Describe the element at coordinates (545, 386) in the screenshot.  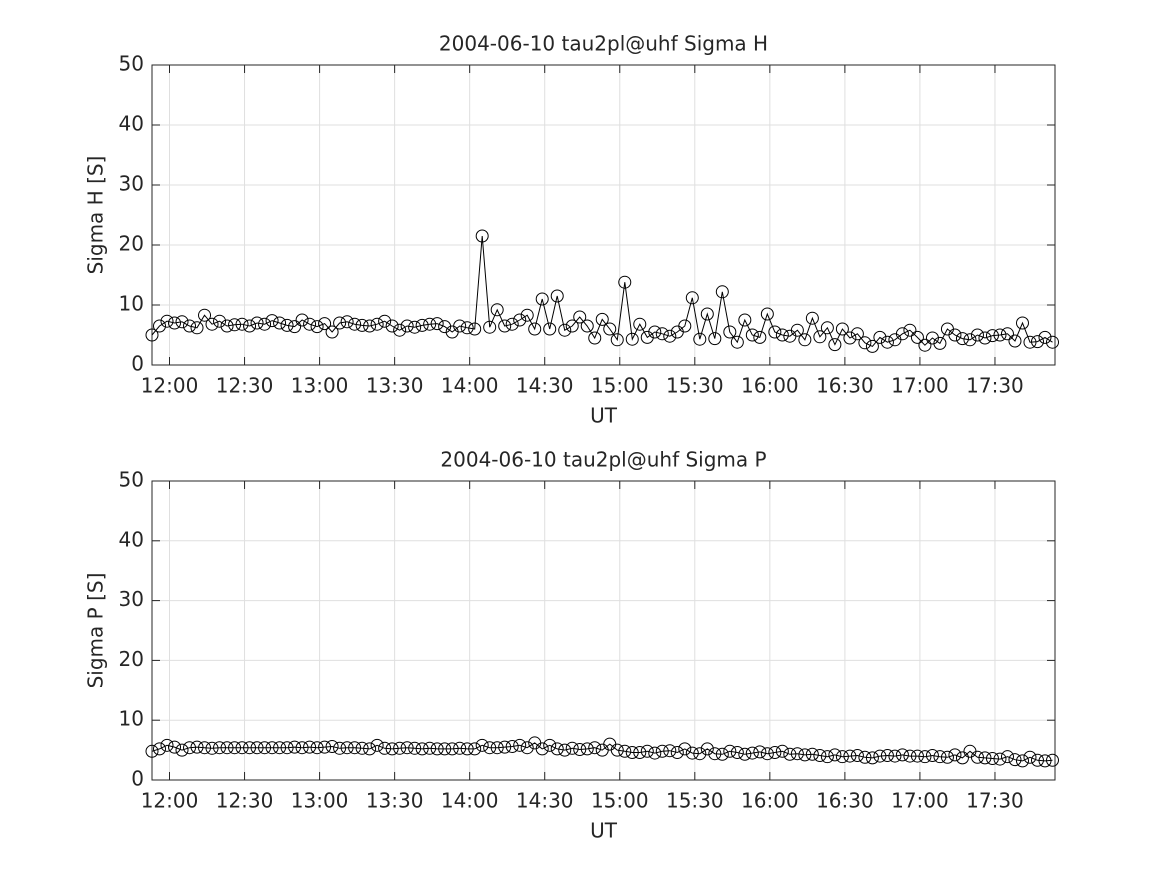
I see `x-tick-label: 14:30` at that location.